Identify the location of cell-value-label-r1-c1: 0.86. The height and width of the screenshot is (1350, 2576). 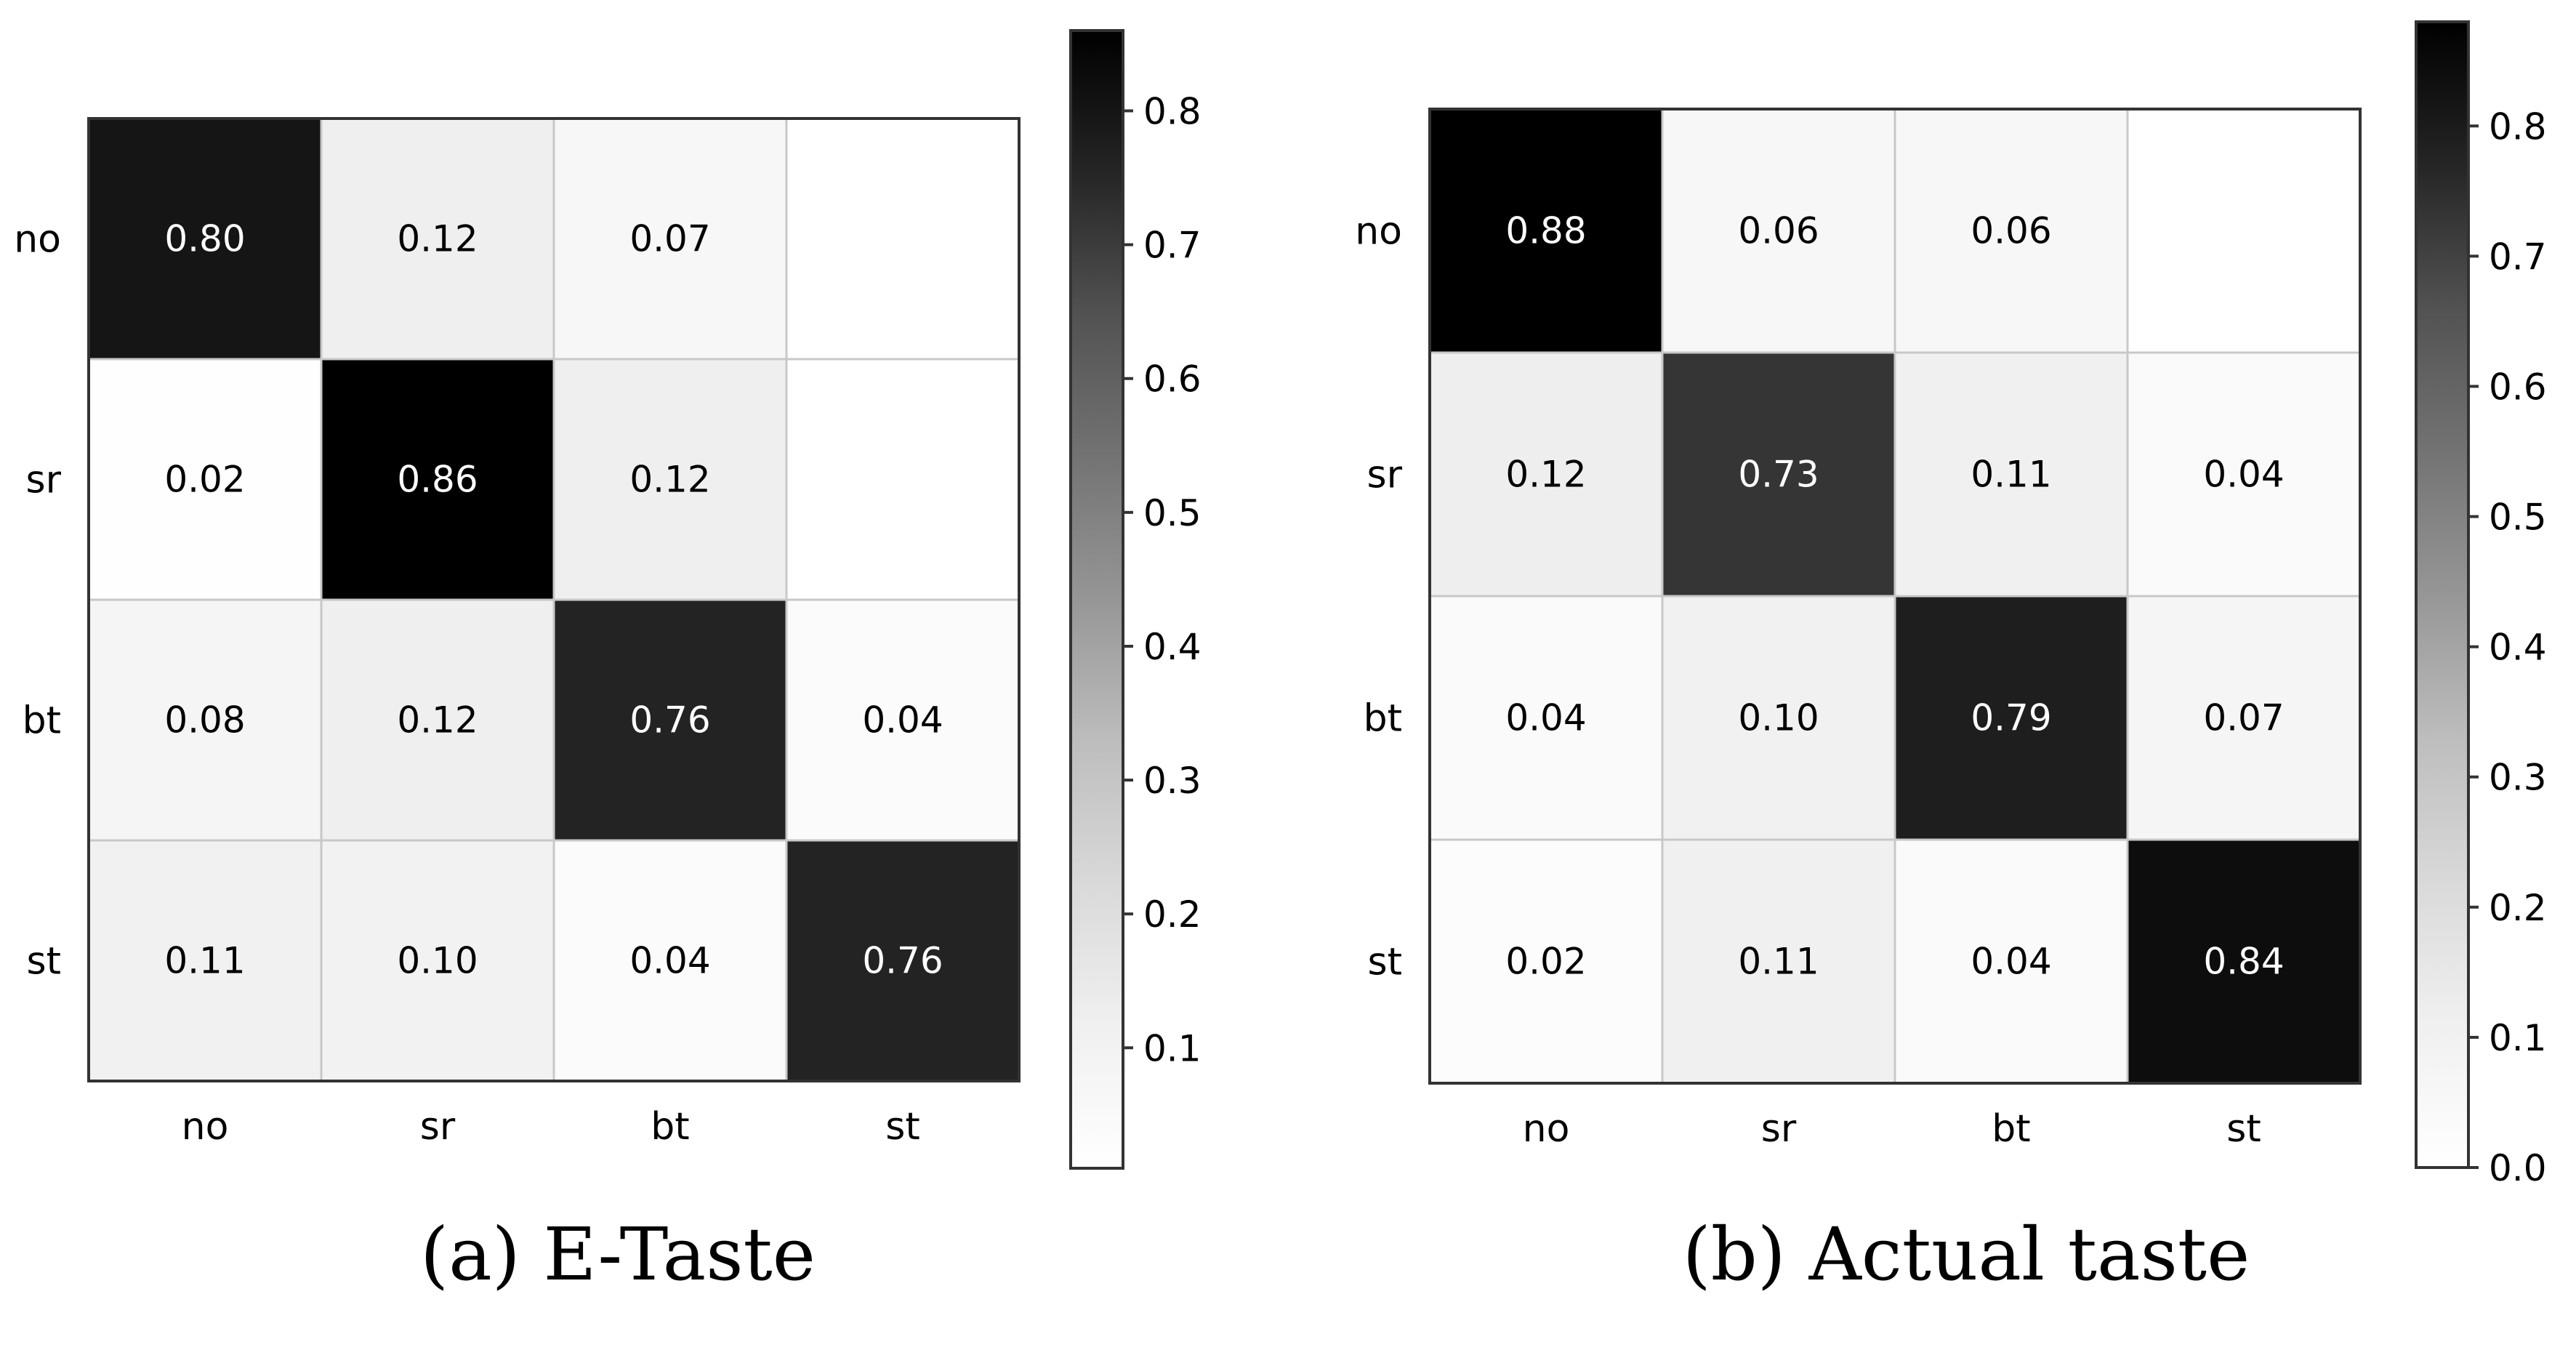
(437, 480).